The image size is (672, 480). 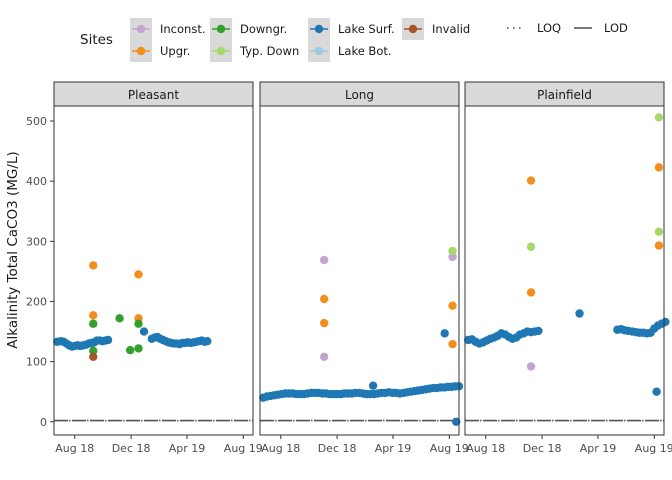 I want to click on data-point-invalid, so click(x=93, y=357).